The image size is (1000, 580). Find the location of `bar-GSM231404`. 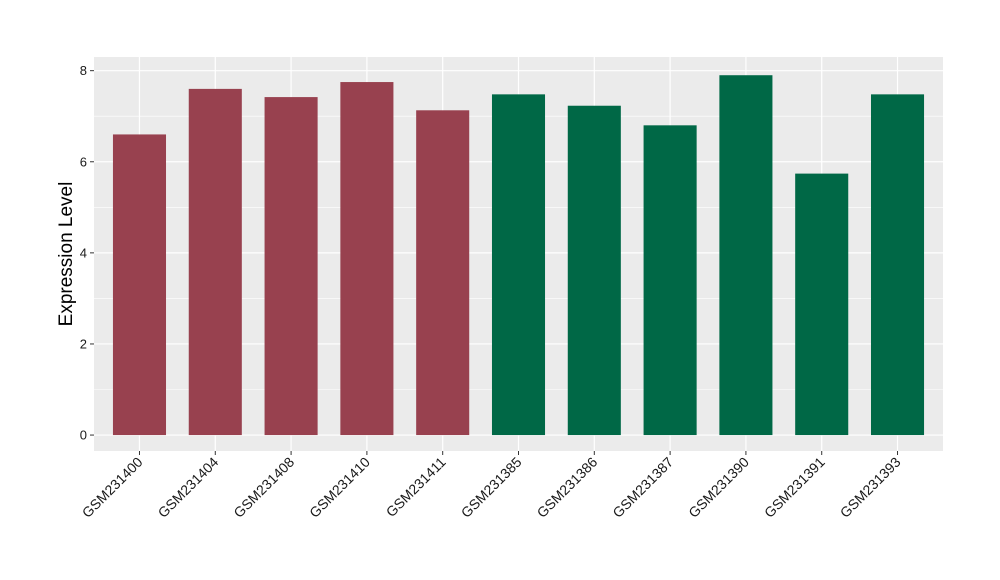

bar-GSM231404 is located at coordinates (215, 262).